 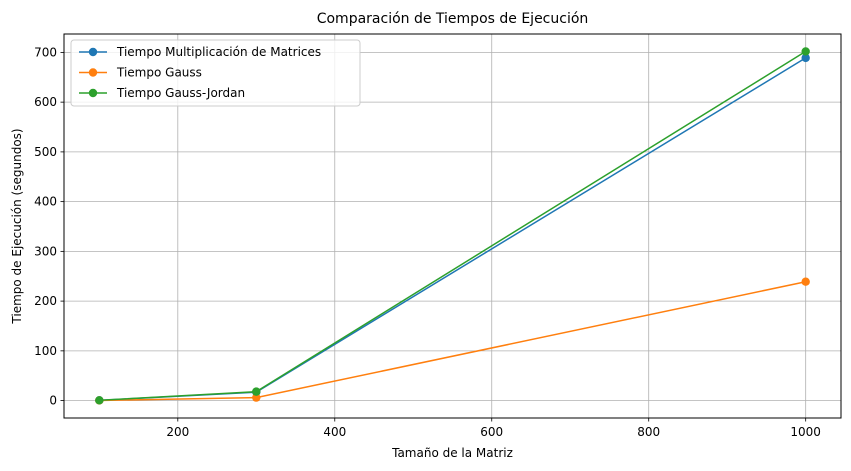 What do you see at coordinates (334, 432) in the screenshot?
I see `x-tick-label: 400` at bounding box center [334, 432].